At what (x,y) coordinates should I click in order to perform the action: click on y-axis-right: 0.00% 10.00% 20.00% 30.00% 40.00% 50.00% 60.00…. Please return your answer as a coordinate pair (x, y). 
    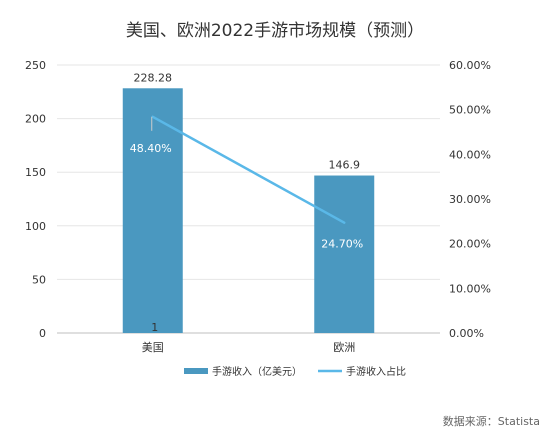
    Looking at the image, I should click on (470, 199).